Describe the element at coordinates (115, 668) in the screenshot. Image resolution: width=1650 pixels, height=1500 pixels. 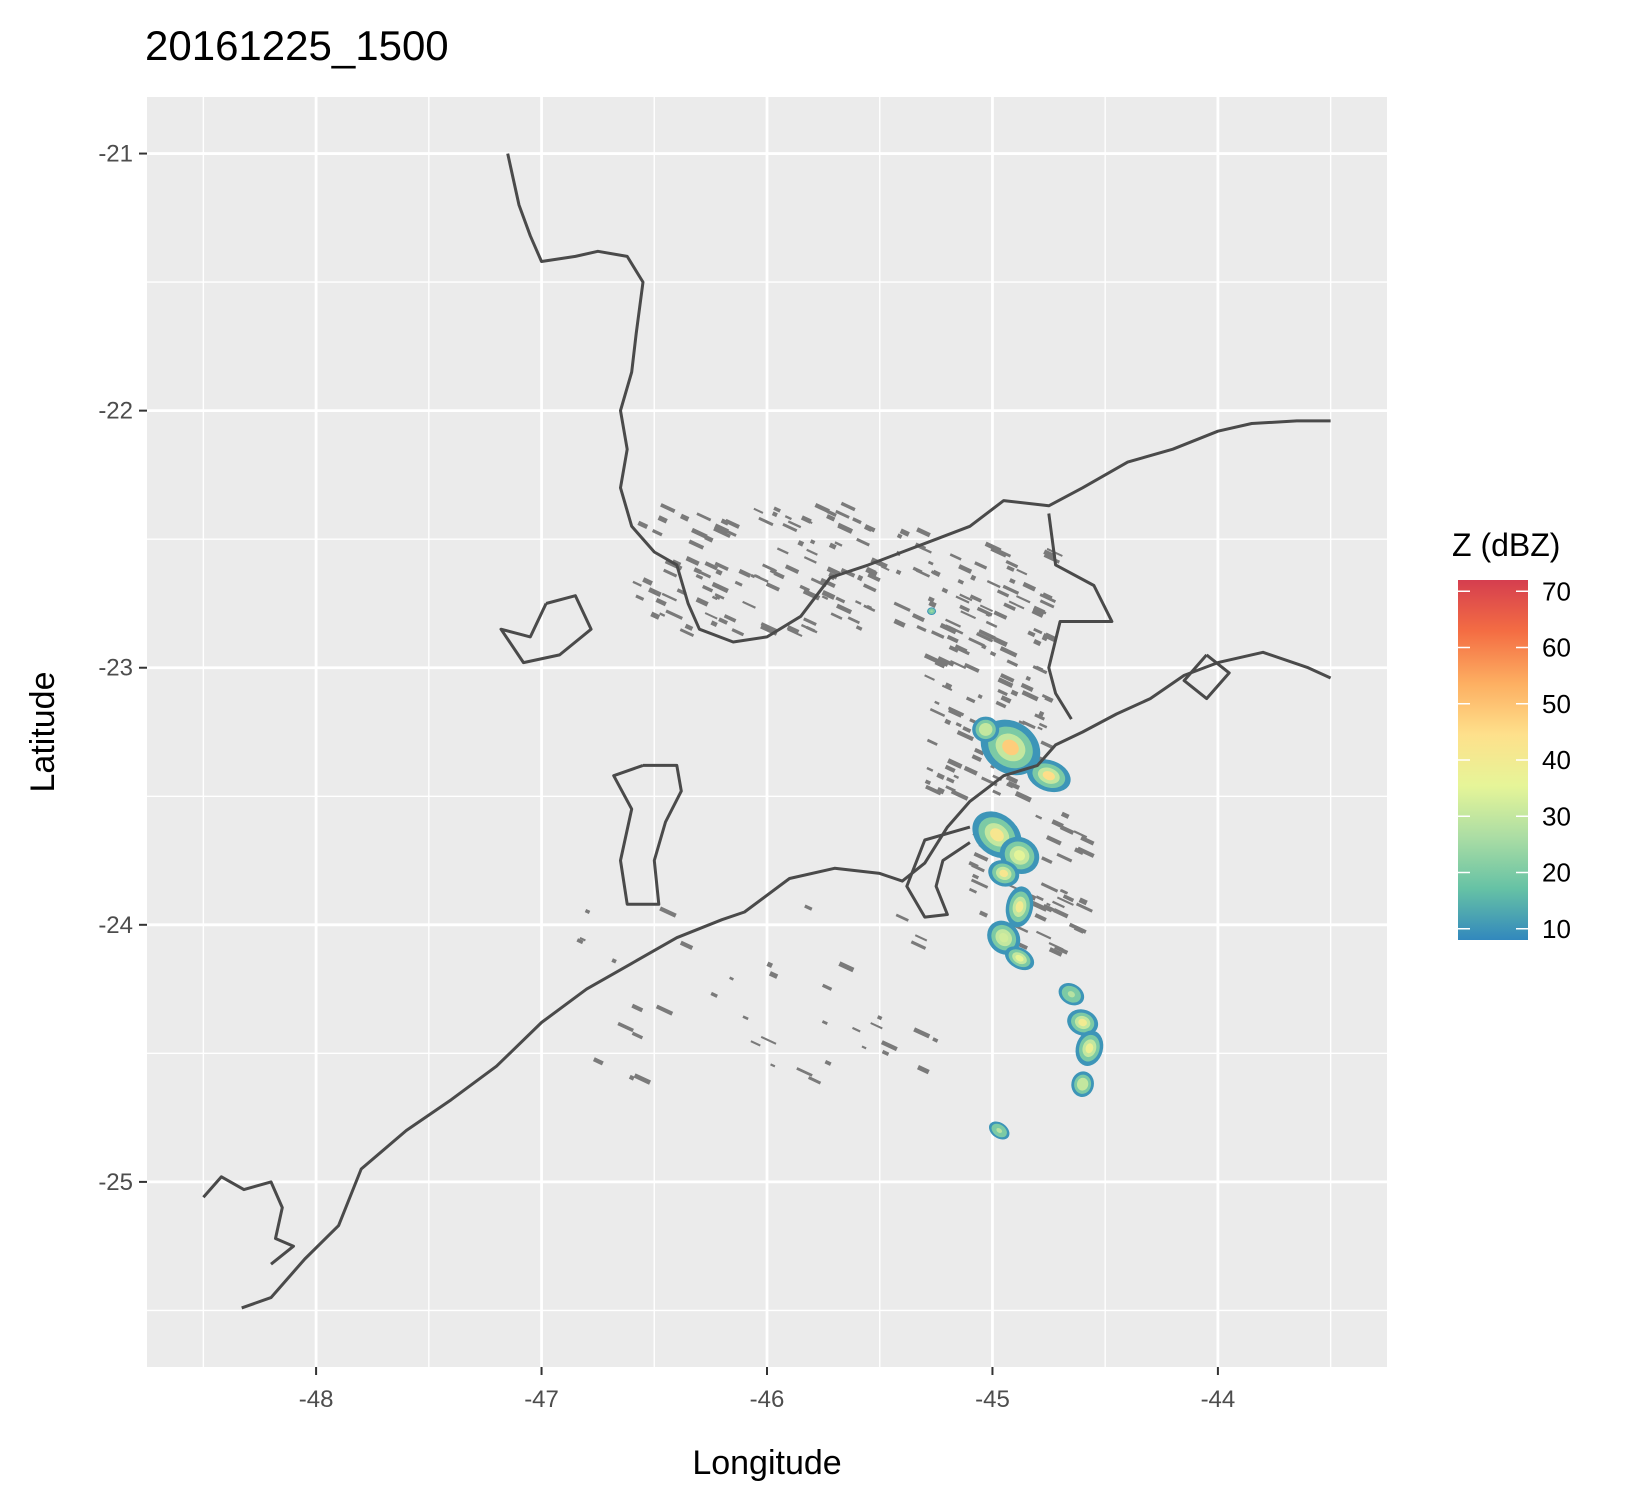
I see `y-tick-label-2: -23` at that location.